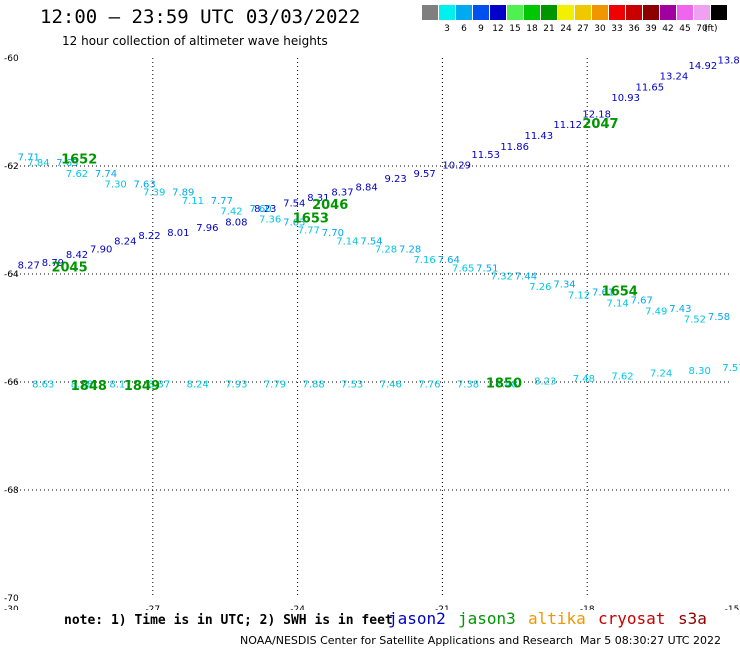 The height and width of the screenshot is (650, 740). I want to click on legend-label-30: 30, so click(600, 29).